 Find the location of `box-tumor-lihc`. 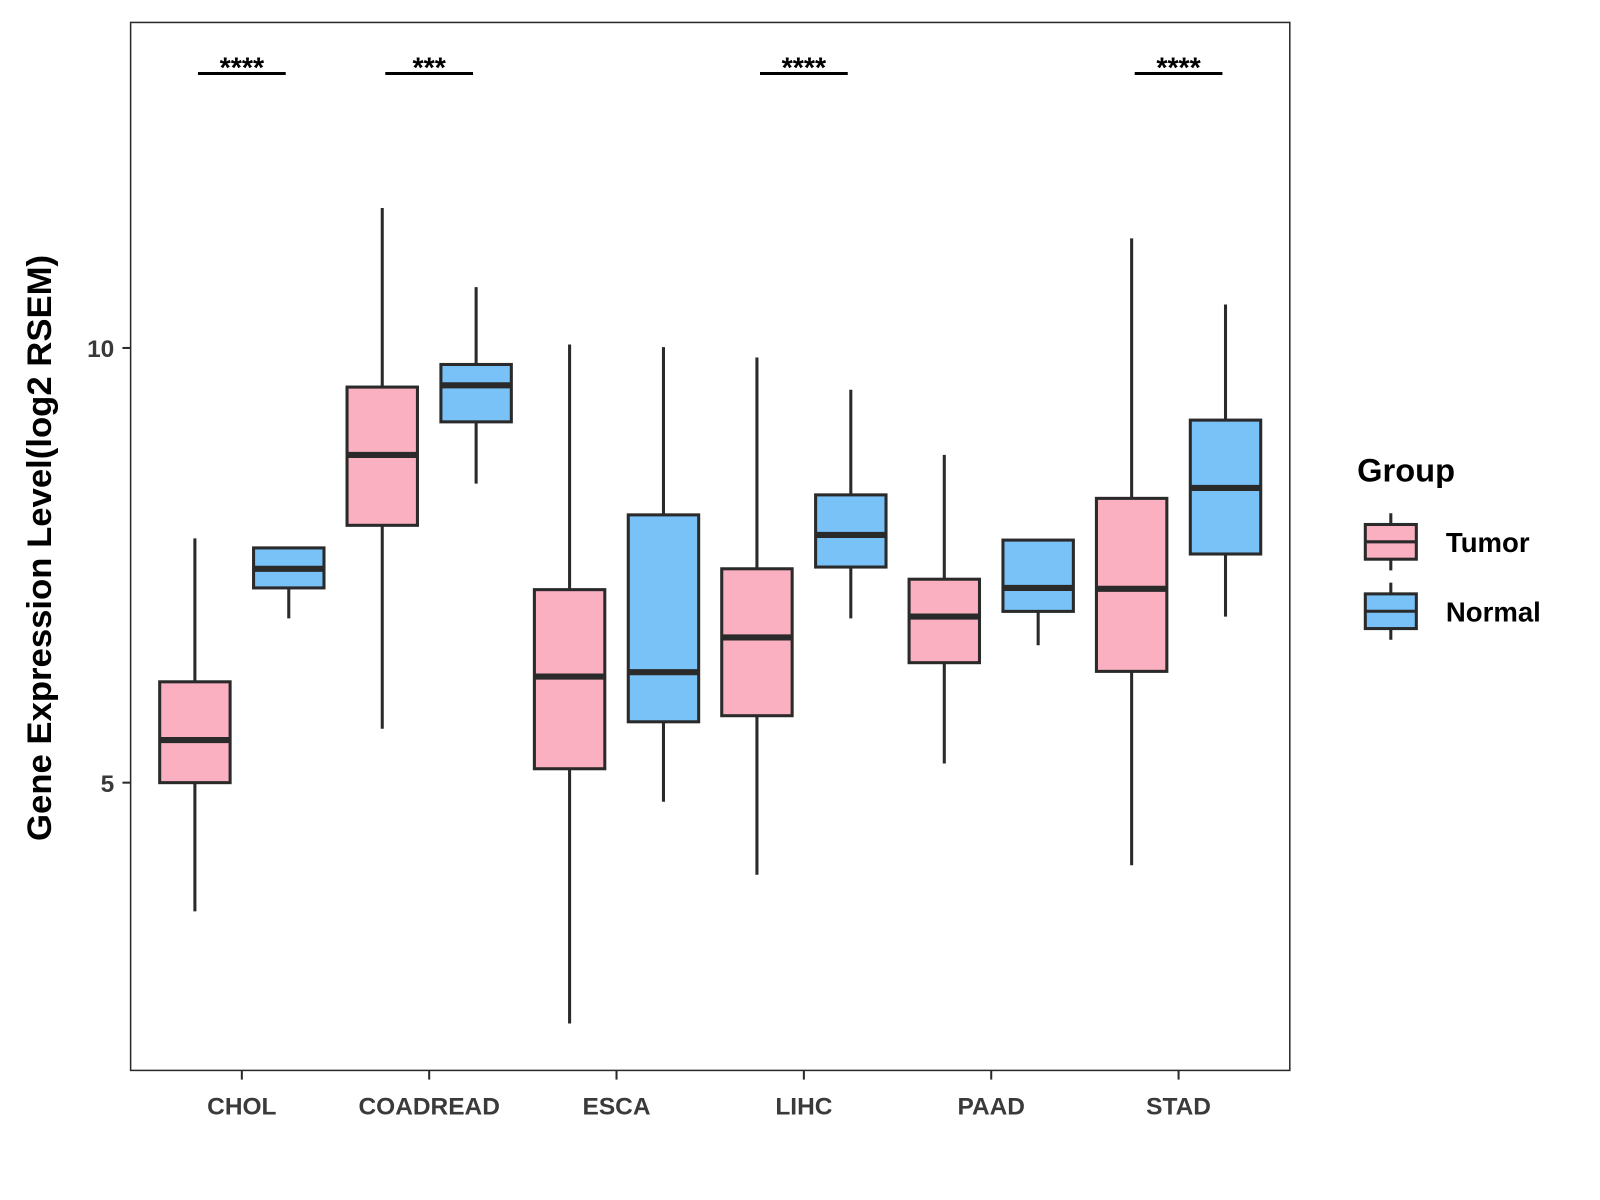

box-tumor-lihc is located at coordinates (757, 642).